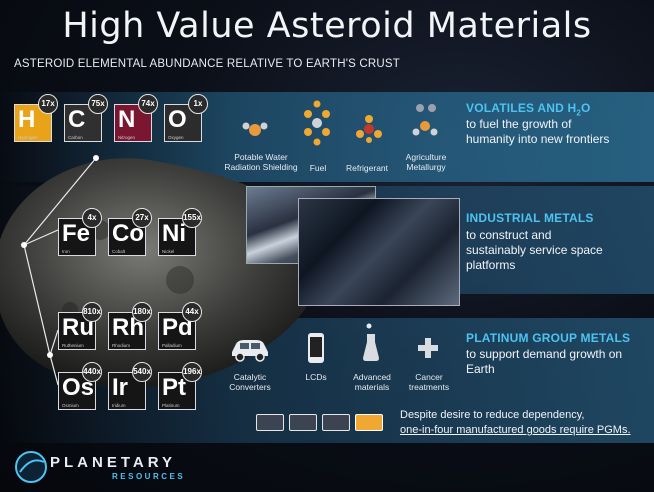 The image size is (654, 492). What do you see at coordinates (198, 104) in the screenshot?
I see `abundance-badge: 1x` at bounding box center [198, 104].